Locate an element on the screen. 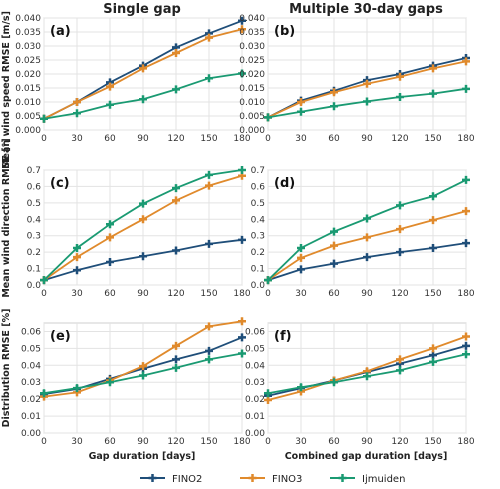 This screenshot has width=500, height=489. y-tick-label: 0.7 is located at coordinates (258, 171).